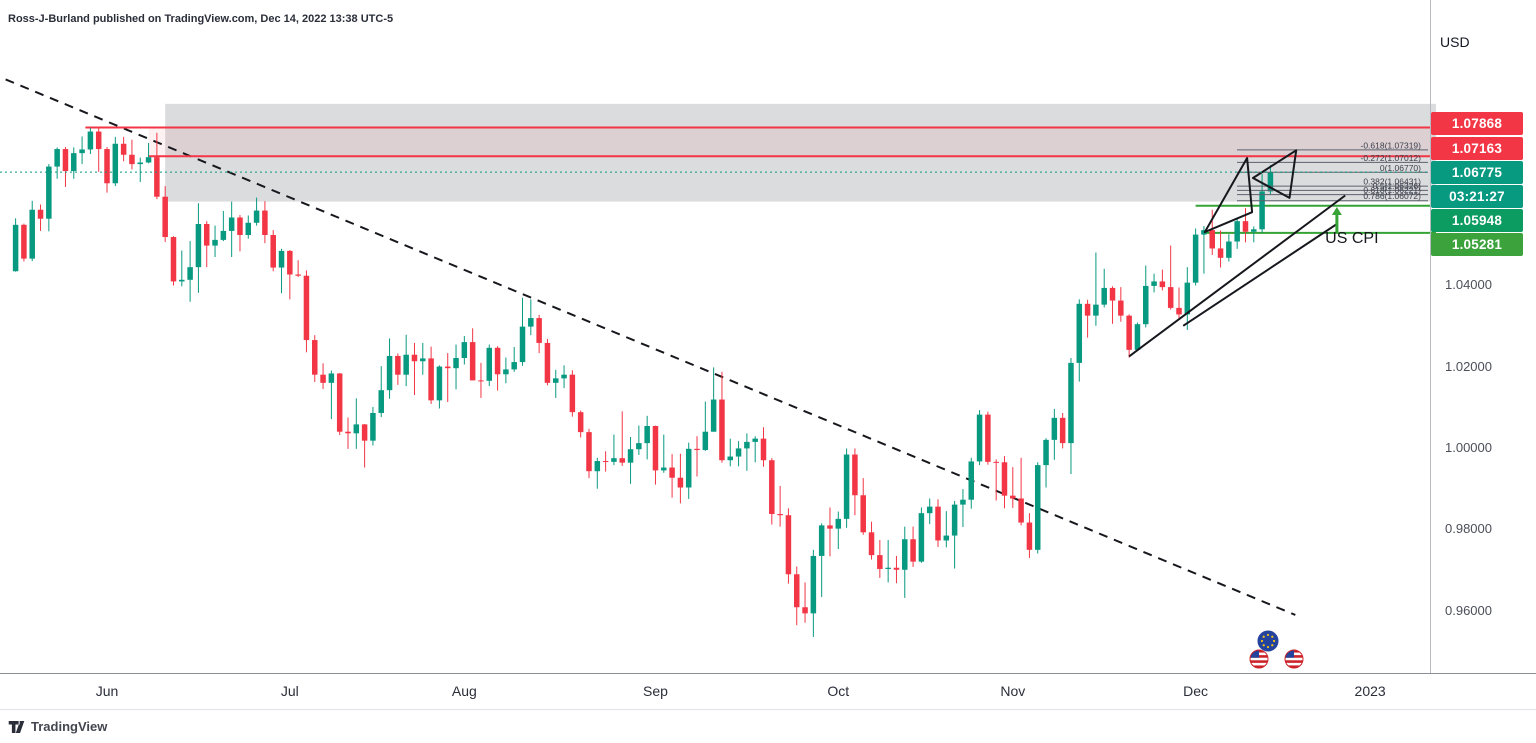 Image resolution: width=1536 pixels, height=743 pixels. What do you see at coordinates (1391, 145) in the screenshot?
I see `fib-level-label: -0.618(1.07319)` at bounding box center [1391, 145].